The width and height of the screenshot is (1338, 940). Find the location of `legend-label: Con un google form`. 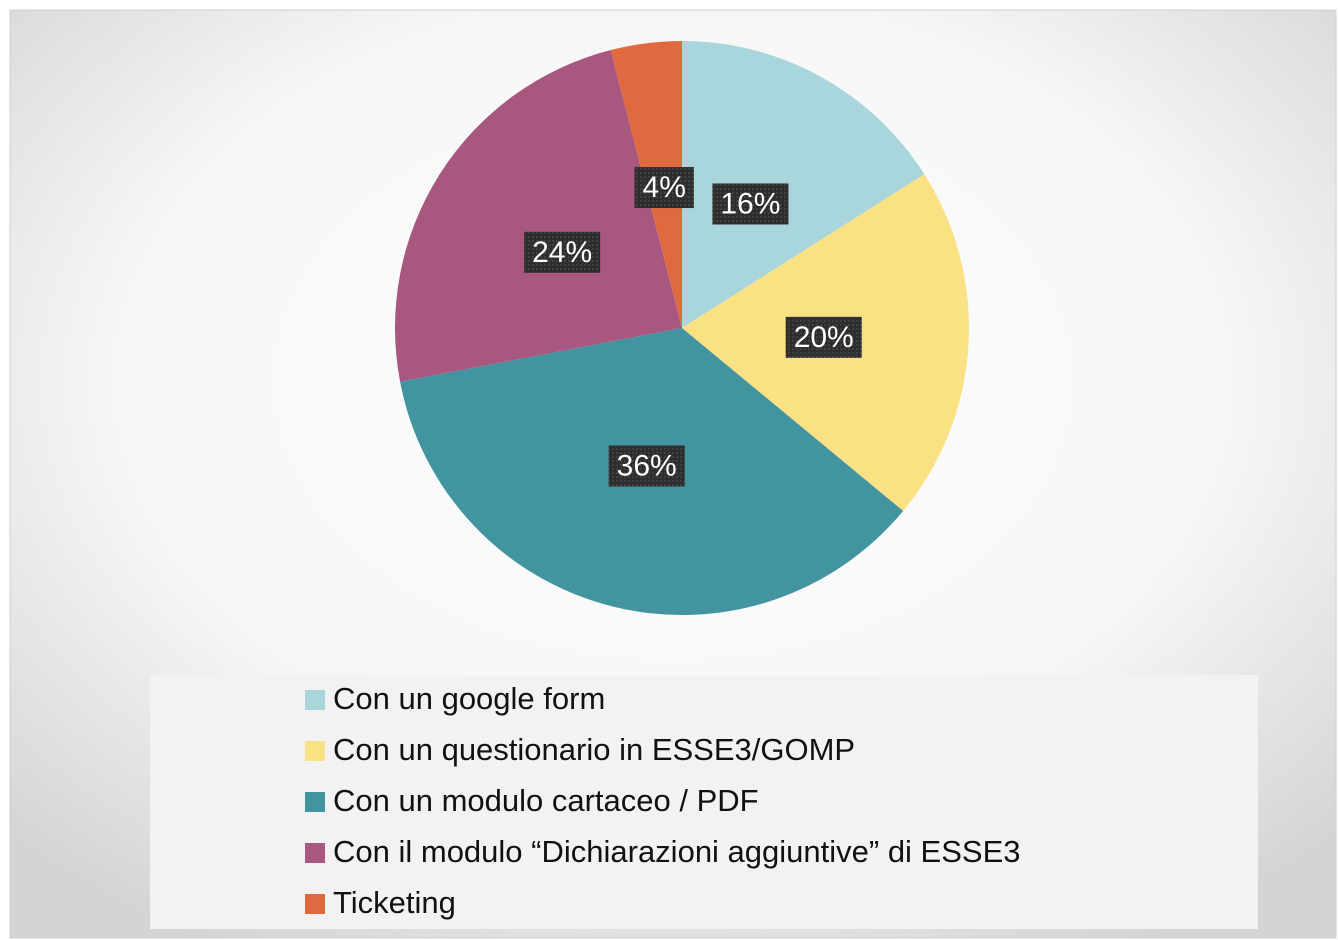

legend-label: Con un google form is located at coordinates (469, 698).